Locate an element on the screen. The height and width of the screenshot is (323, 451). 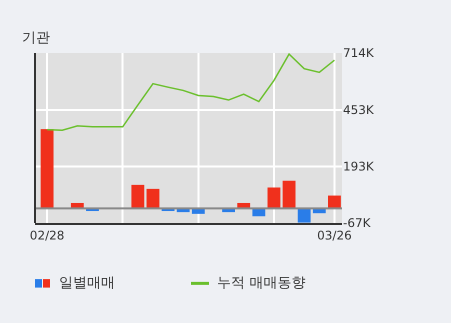
legend-label: 일별매매 is located at coordinates (87, 283).